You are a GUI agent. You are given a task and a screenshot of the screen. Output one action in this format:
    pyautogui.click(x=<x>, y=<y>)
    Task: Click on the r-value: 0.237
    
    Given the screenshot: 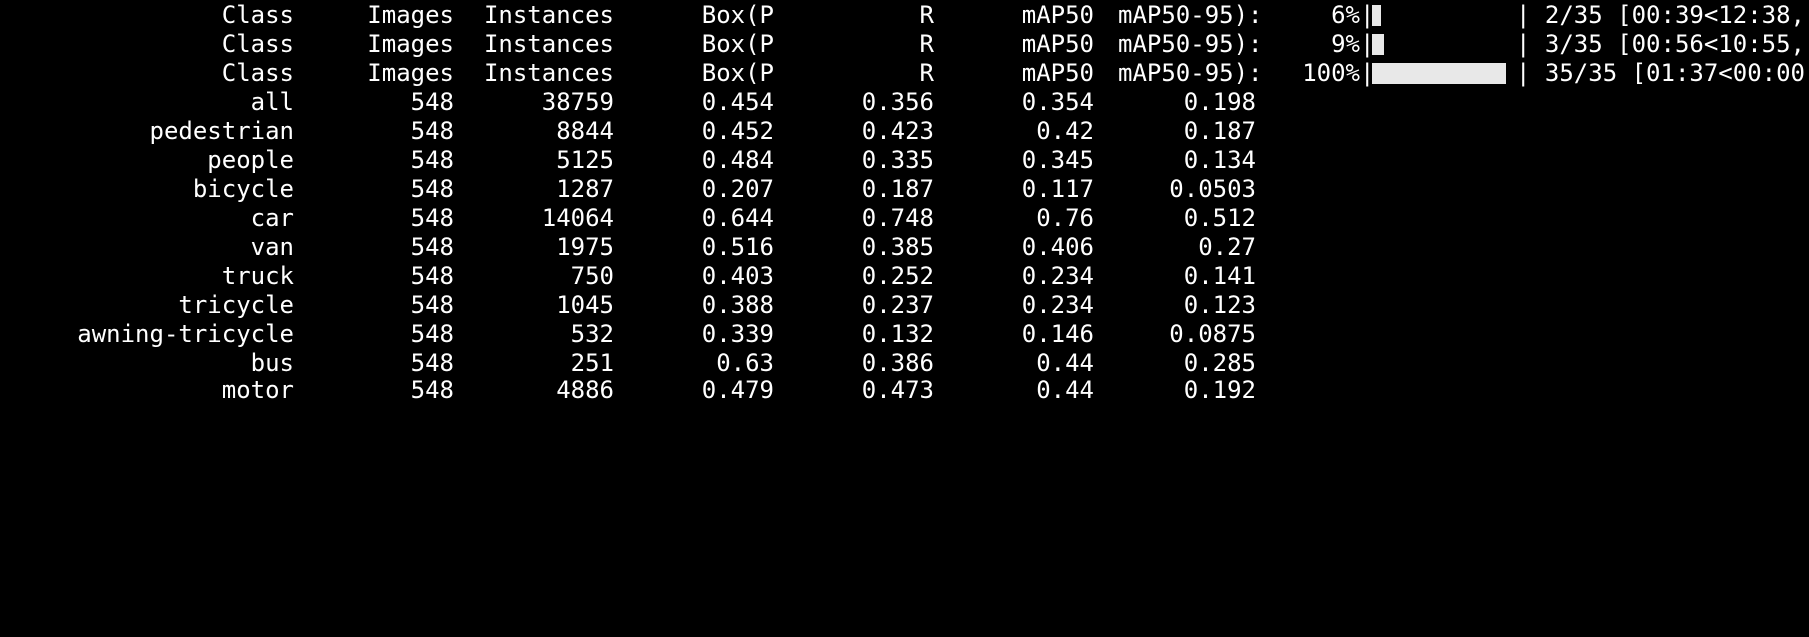 What is the action you would take?
    pyautogui.click(x=897, y=305)
    